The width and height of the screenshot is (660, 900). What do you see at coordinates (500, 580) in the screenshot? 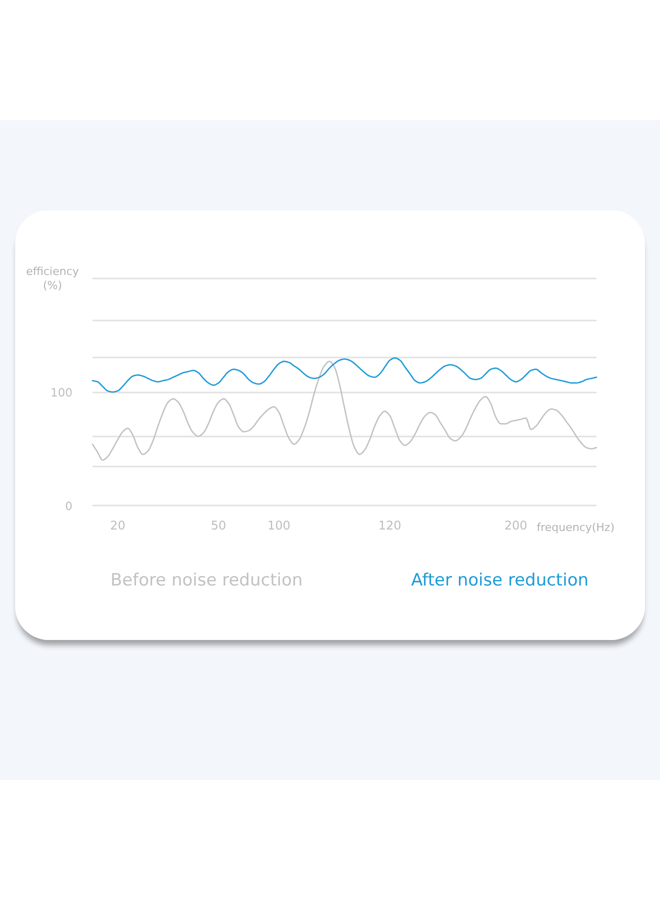
I see `text: After noise reduction` at bounding box center [500, 580].